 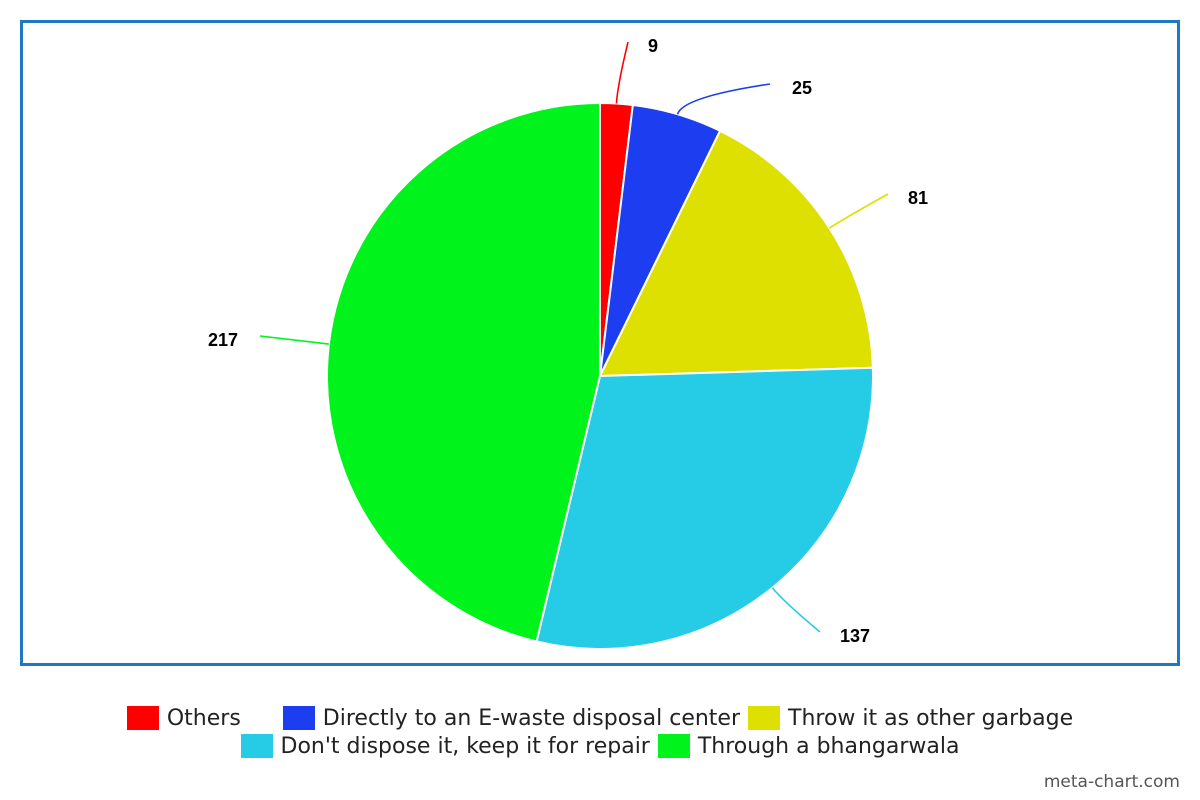 What do you see at coordinates (802, 88) in the screenshot?
I see `data-label-e-waste-center: 25` at bounding box center [802, 88].